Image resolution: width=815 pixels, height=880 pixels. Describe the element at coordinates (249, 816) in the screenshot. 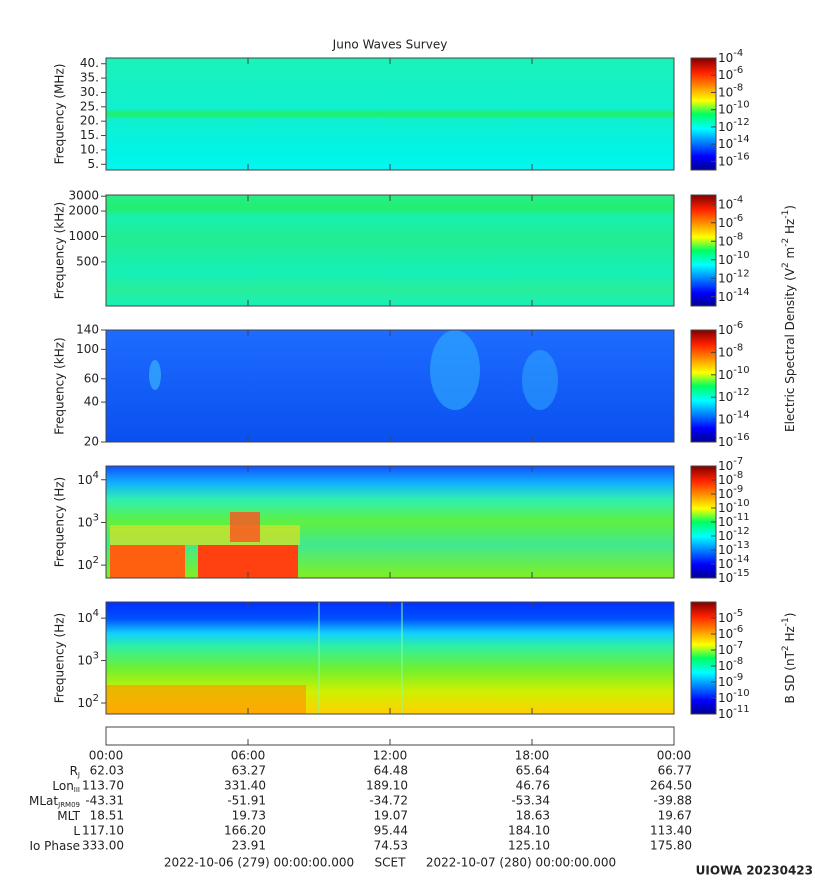

I see `ephemeris-value: 19.73` at that location.